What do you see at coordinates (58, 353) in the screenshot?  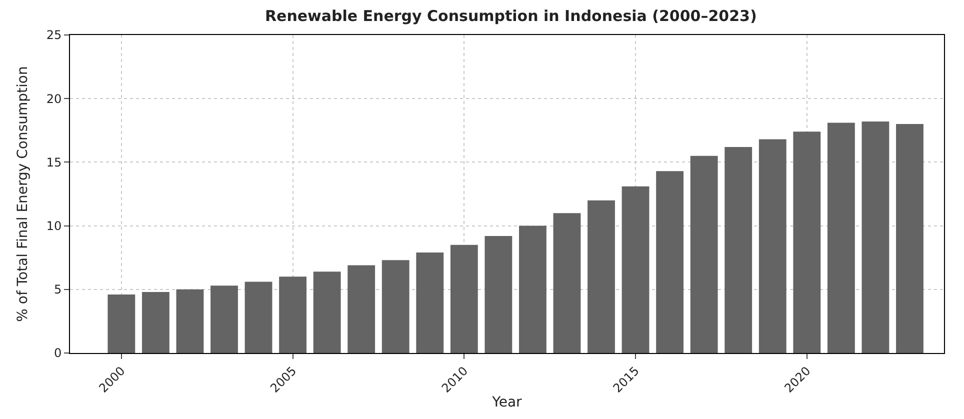 I see `y-tick-label: 0` at bounding box center [58, 353].